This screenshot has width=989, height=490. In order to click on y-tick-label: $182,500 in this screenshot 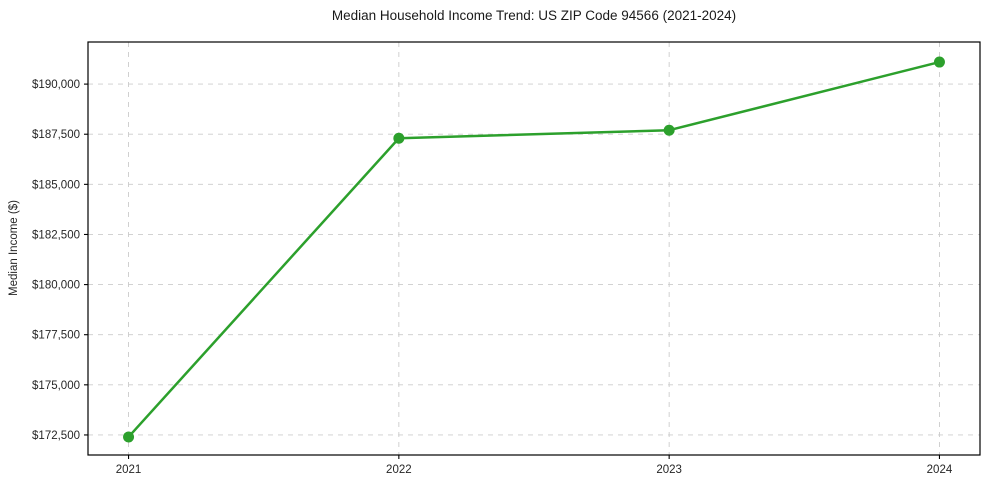, I will do `click(56, 235)`.